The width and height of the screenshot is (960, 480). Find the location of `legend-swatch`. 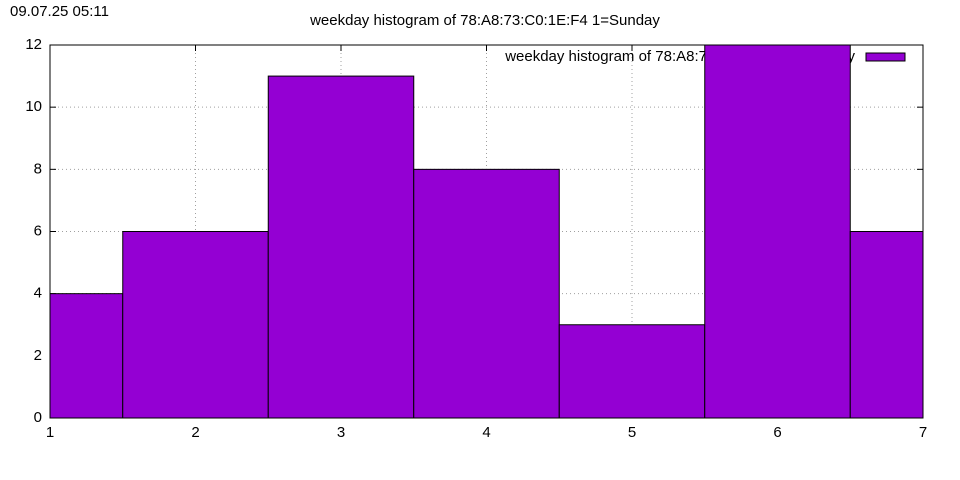

legend-swatch is located at coordinates (885, 57).